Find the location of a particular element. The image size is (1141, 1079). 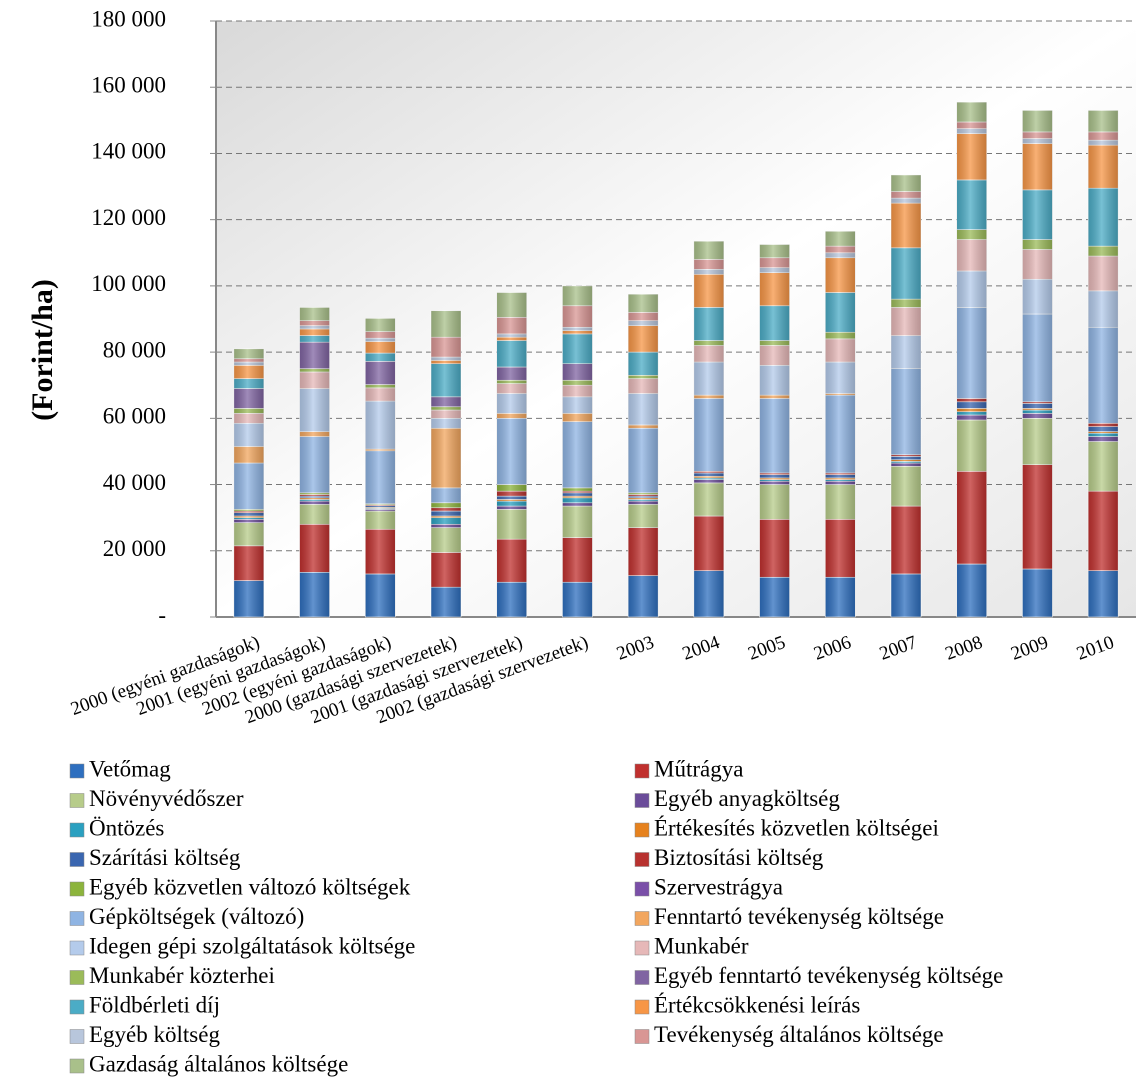

legend-label: Földbérleti díj is located at coordinates (154, 1004).